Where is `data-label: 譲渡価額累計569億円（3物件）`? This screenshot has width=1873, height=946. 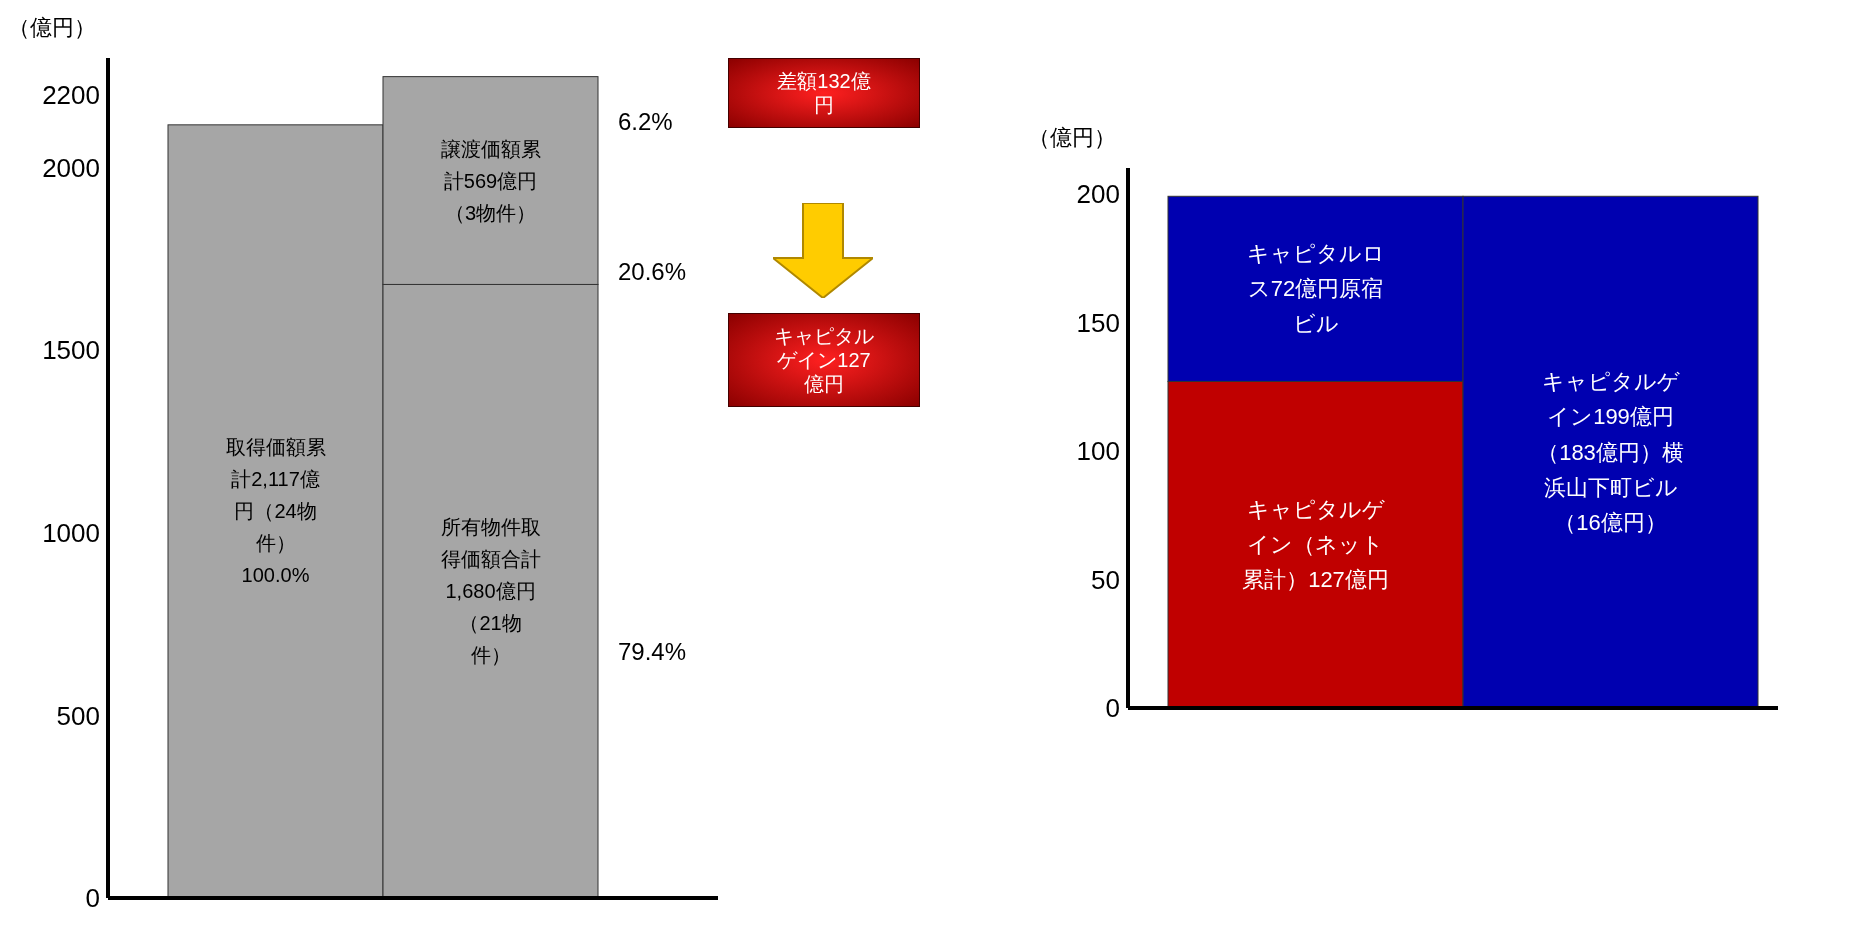
data-label: 譲渡価額累計569億円（3物件） is located at coordinates (490, 181).